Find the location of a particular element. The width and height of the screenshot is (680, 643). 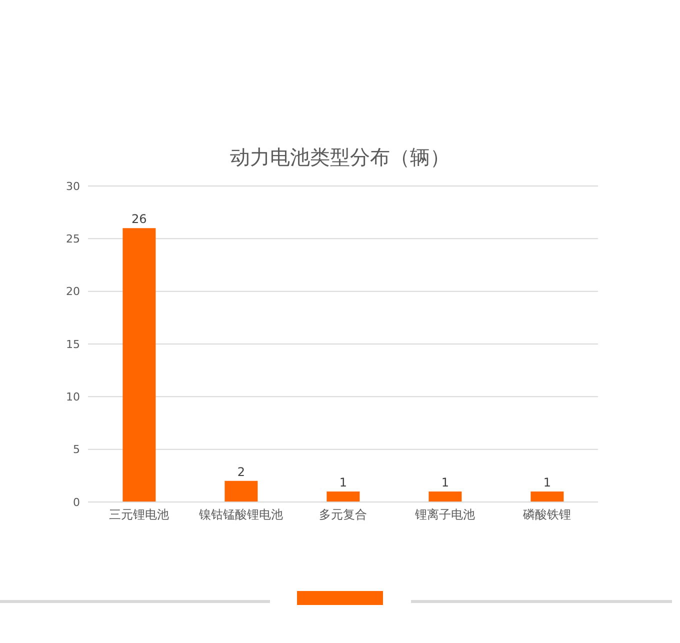

y-tick-label: 0 is located at coordinates (76, 502).